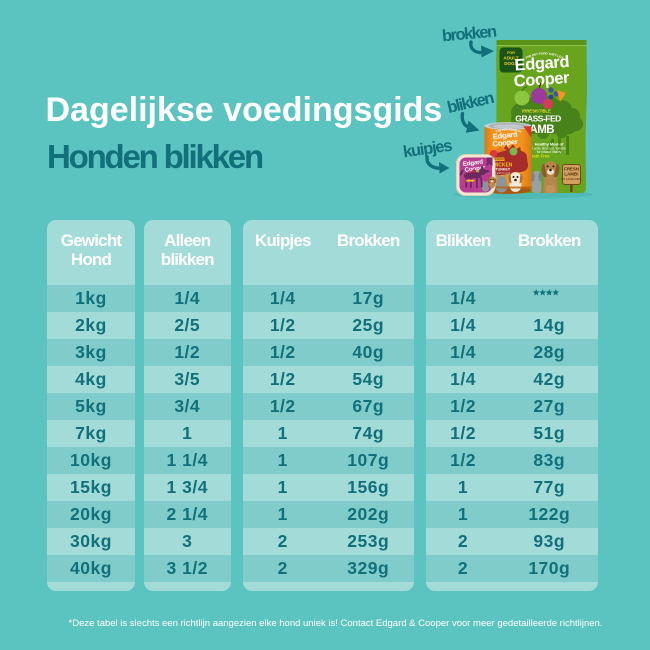 This screenshot has height=650, width=650. Describe the element at coordinates (511, 53) in the screenshot. I see `svg-text: FOR` at that location.